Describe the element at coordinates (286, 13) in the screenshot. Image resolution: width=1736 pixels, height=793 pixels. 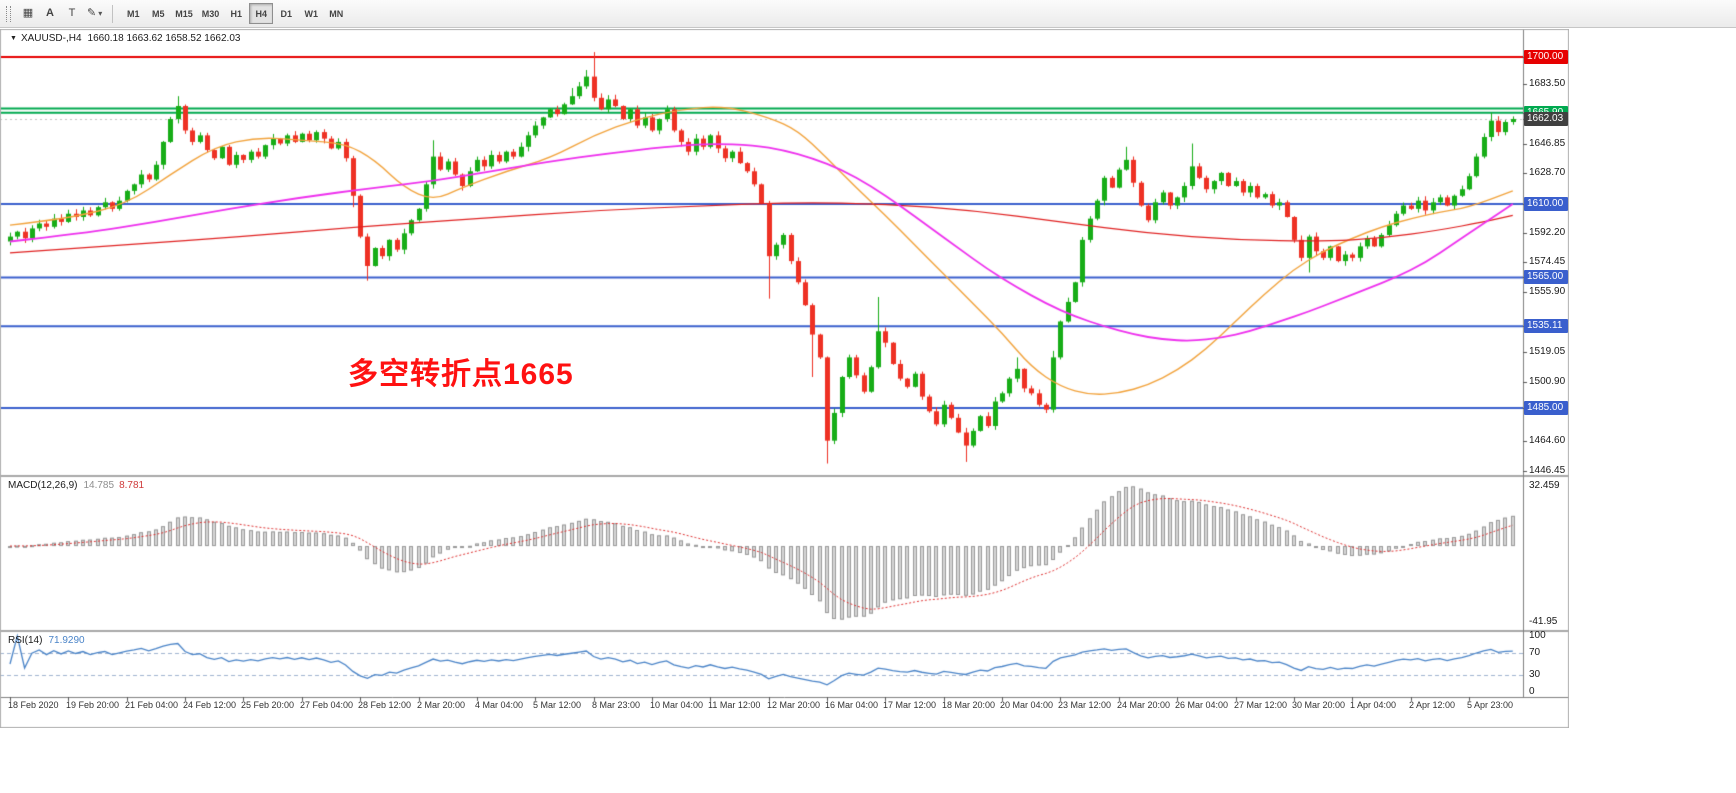
I see `timeframe-button-d1: D1` at that location.